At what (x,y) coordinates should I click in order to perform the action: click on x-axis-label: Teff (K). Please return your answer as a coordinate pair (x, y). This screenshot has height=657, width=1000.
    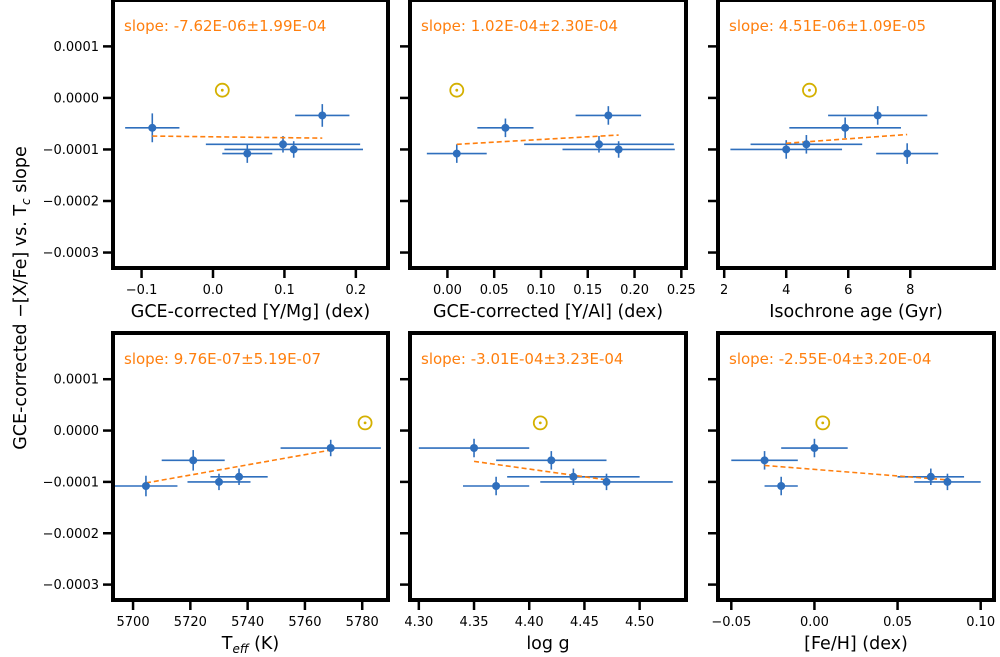
    Looking at the image, I should click on (250, 645).